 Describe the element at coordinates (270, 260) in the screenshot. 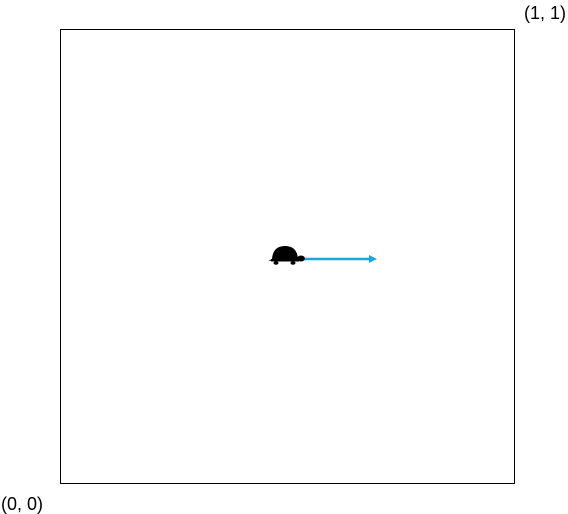

I see `turtle-tail` at that location.